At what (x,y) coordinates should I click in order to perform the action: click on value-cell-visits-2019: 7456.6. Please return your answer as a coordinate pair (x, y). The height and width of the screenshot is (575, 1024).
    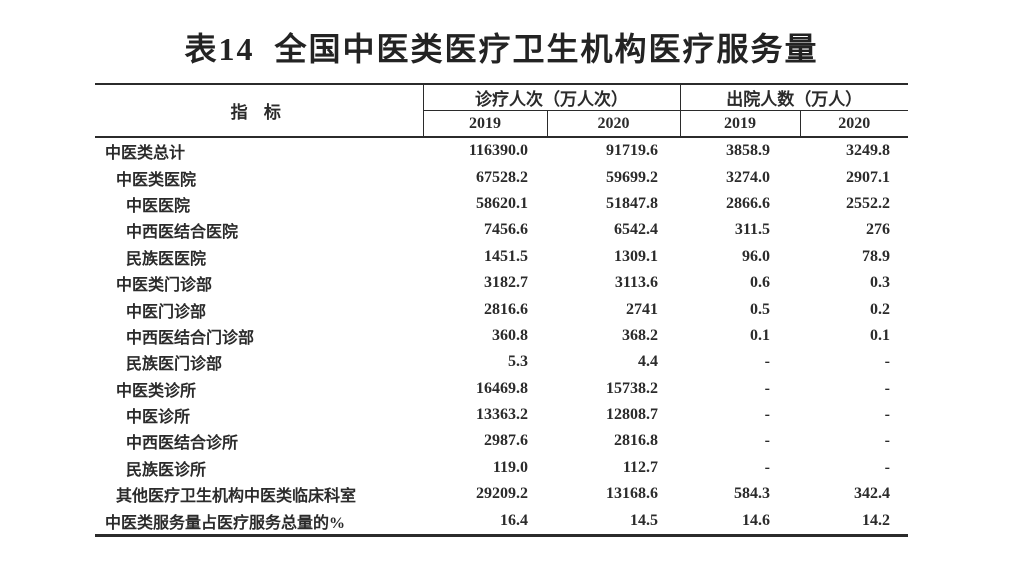
    Looking at the image, I should click on (506, 230).